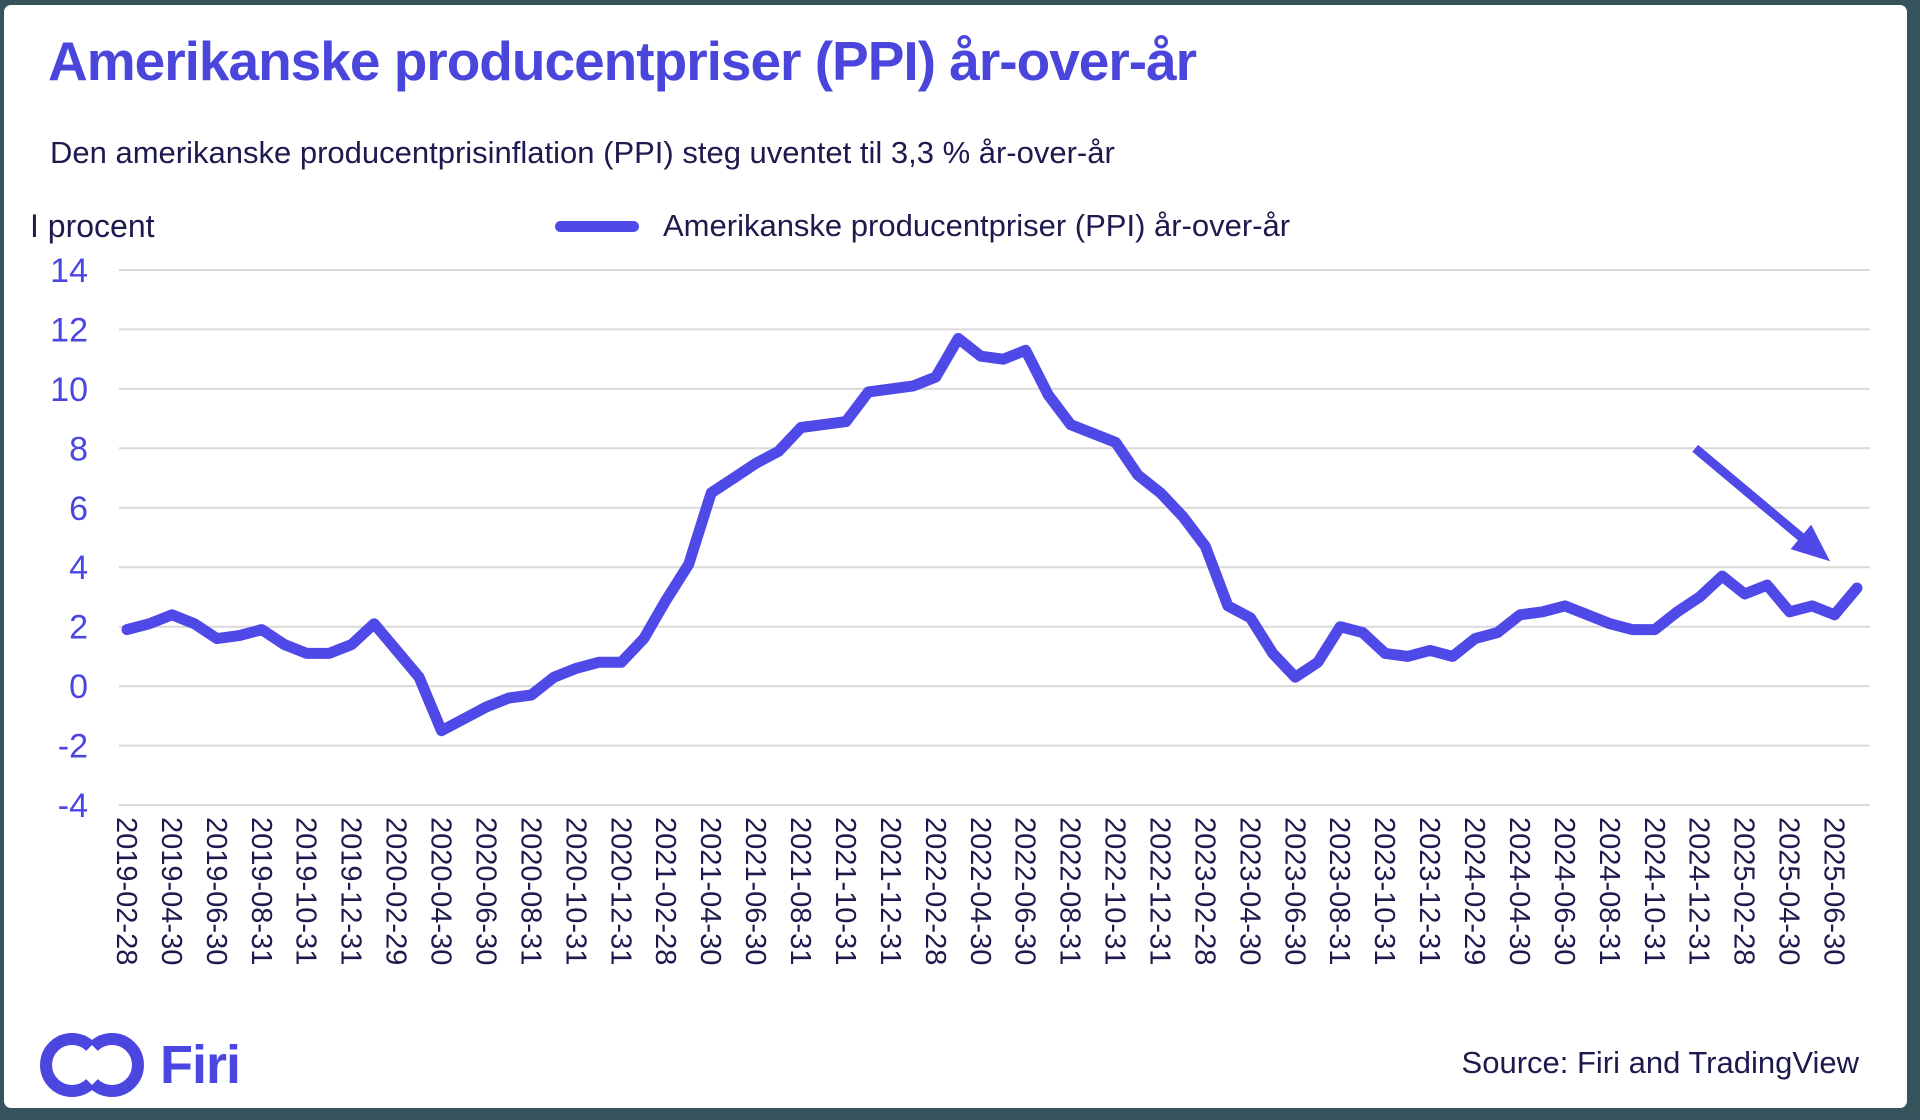 The width and height of the screenshot is (1920, 1120). What do you see at coordinates (1160, 891) in the screenshot?
I see `x-tick-label: 2022-12-31` at bounding box center [1160, 891].